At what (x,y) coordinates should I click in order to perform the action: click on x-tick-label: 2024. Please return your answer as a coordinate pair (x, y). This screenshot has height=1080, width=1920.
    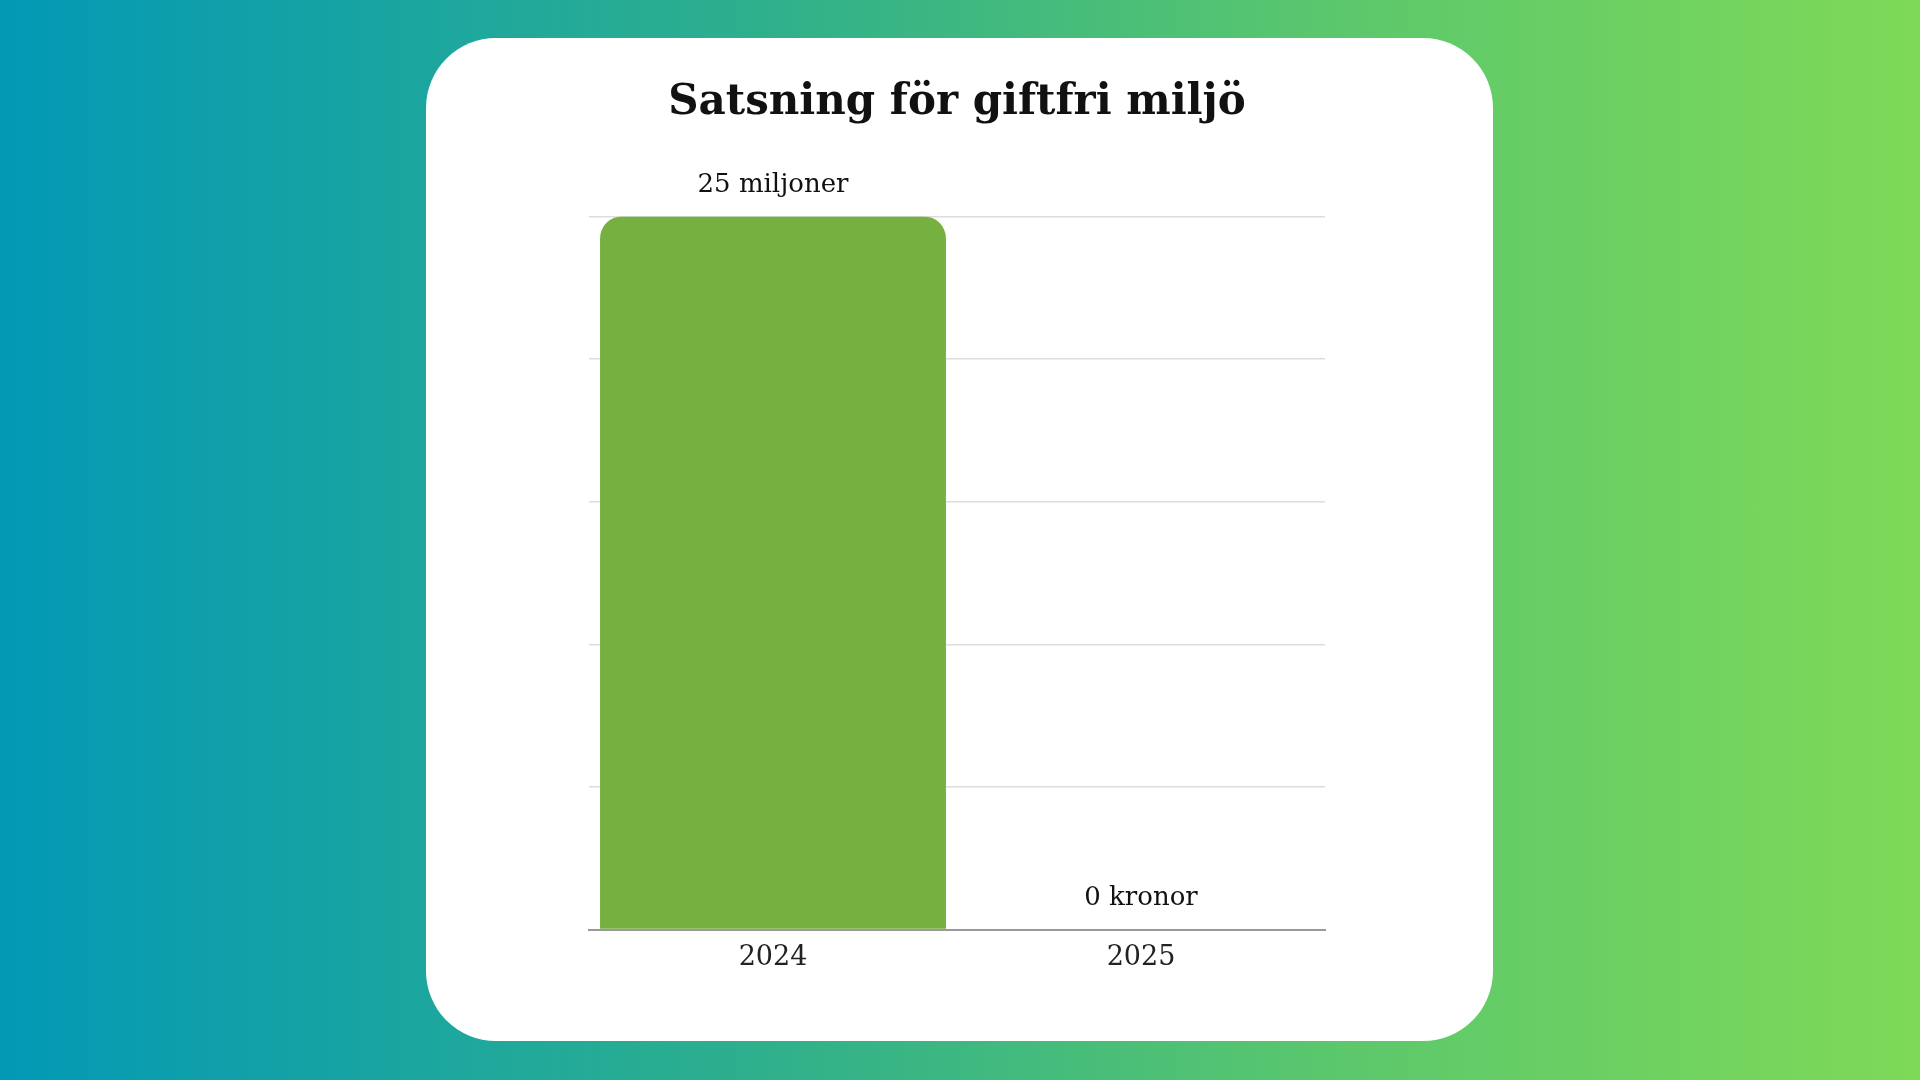
    Looking at the image, I should click on (773, 955).